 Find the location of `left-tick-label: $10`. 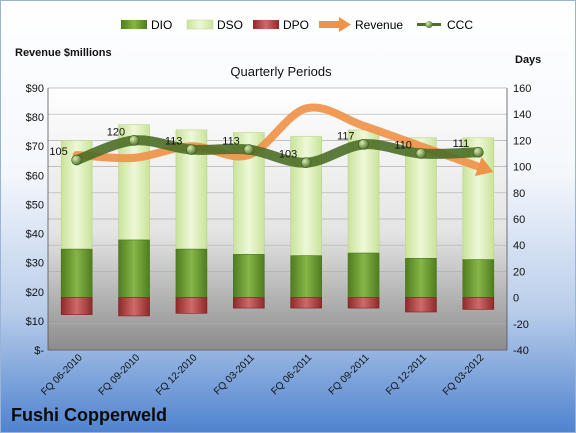

left-tick-label: $10 is located at coordinates (35, 322).